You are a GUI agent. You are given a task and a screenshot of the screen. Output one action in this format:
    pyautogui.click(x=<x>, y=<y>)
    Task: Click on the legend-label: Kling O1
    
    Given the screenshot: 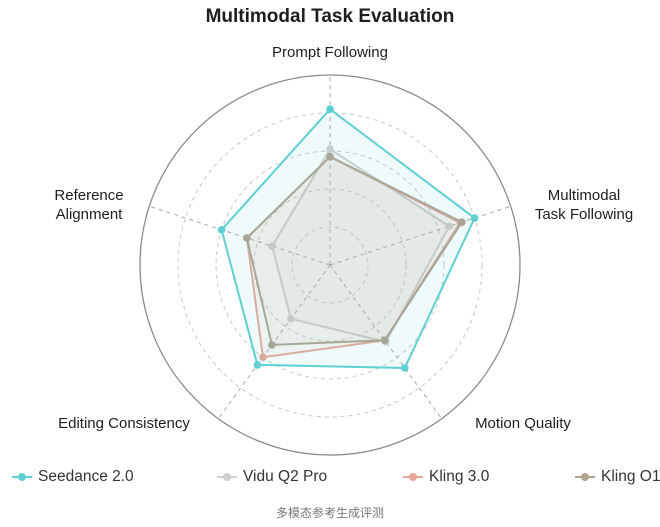 What is the action you would take?
    pyautogui.click(x=630, y=476)
    